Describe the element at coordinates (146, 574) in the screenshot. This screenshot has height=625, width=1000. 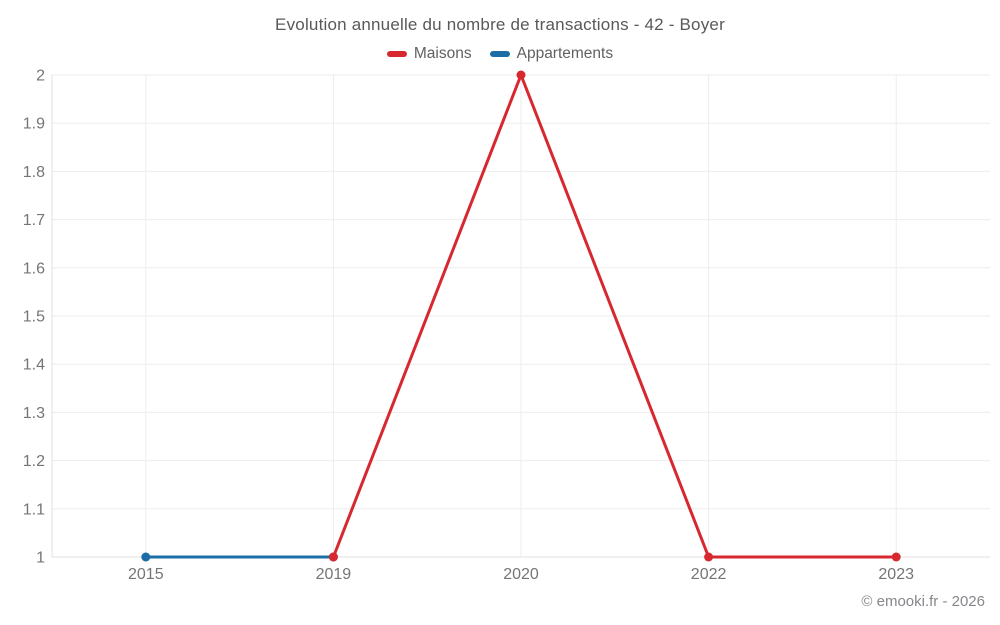
I see `x-axis-tick-label: 2015` at that location.